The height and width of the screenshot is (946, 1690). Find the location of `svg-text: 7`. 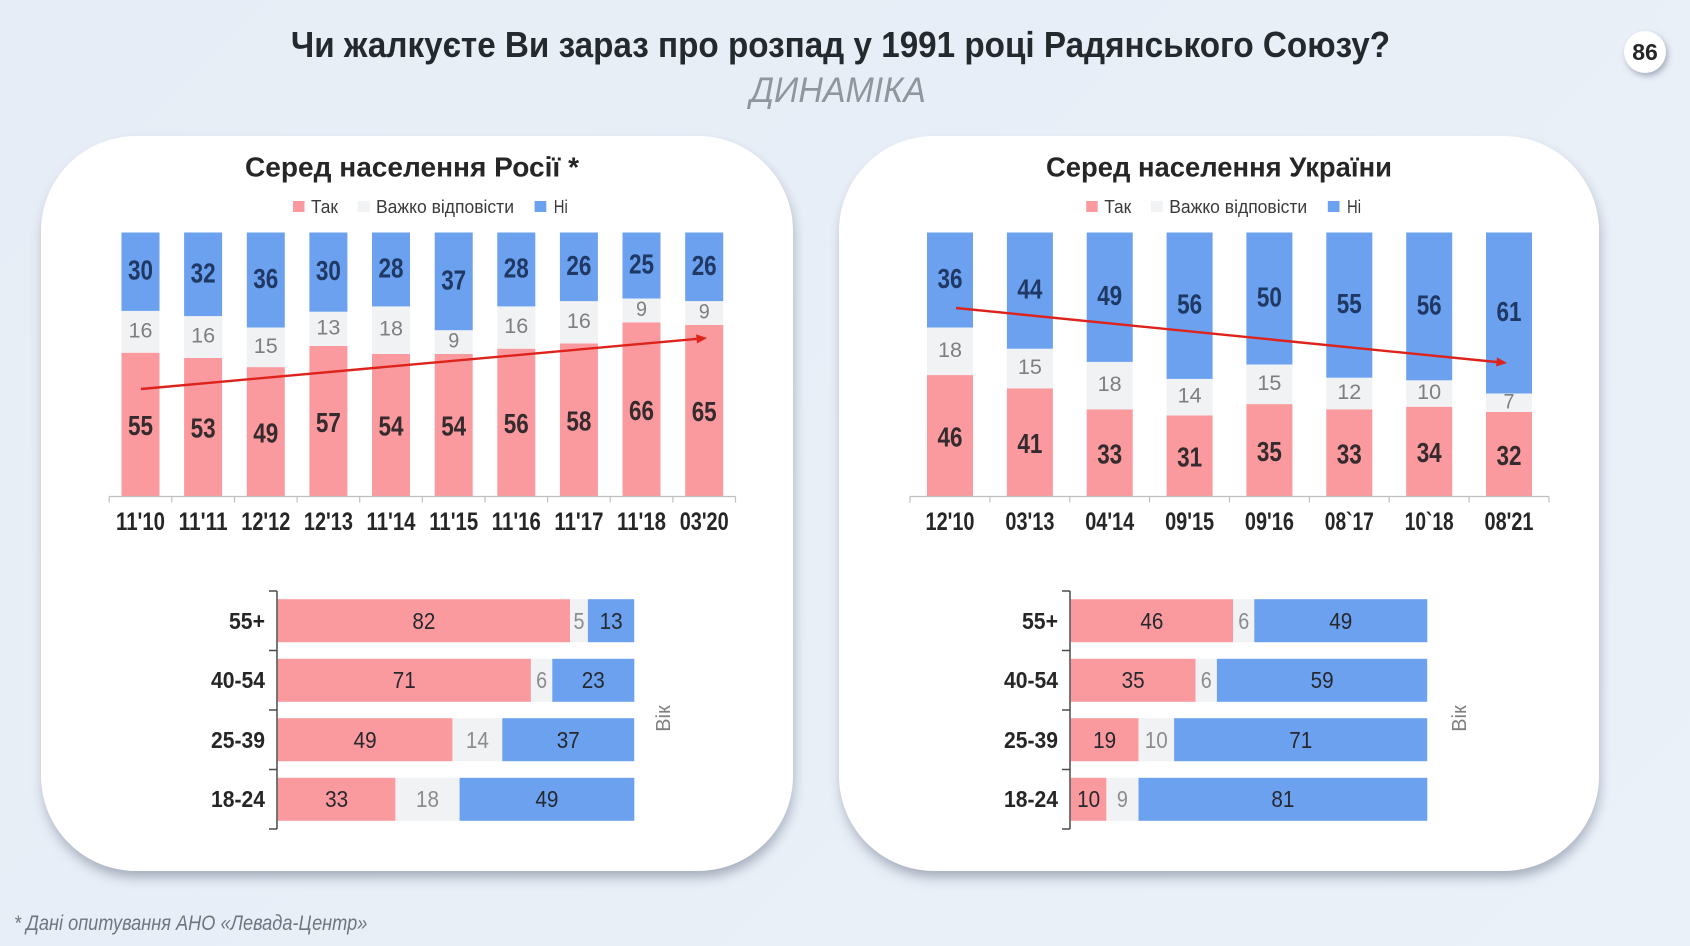

svg-text: 7 is located at coordinates (1509, 401).